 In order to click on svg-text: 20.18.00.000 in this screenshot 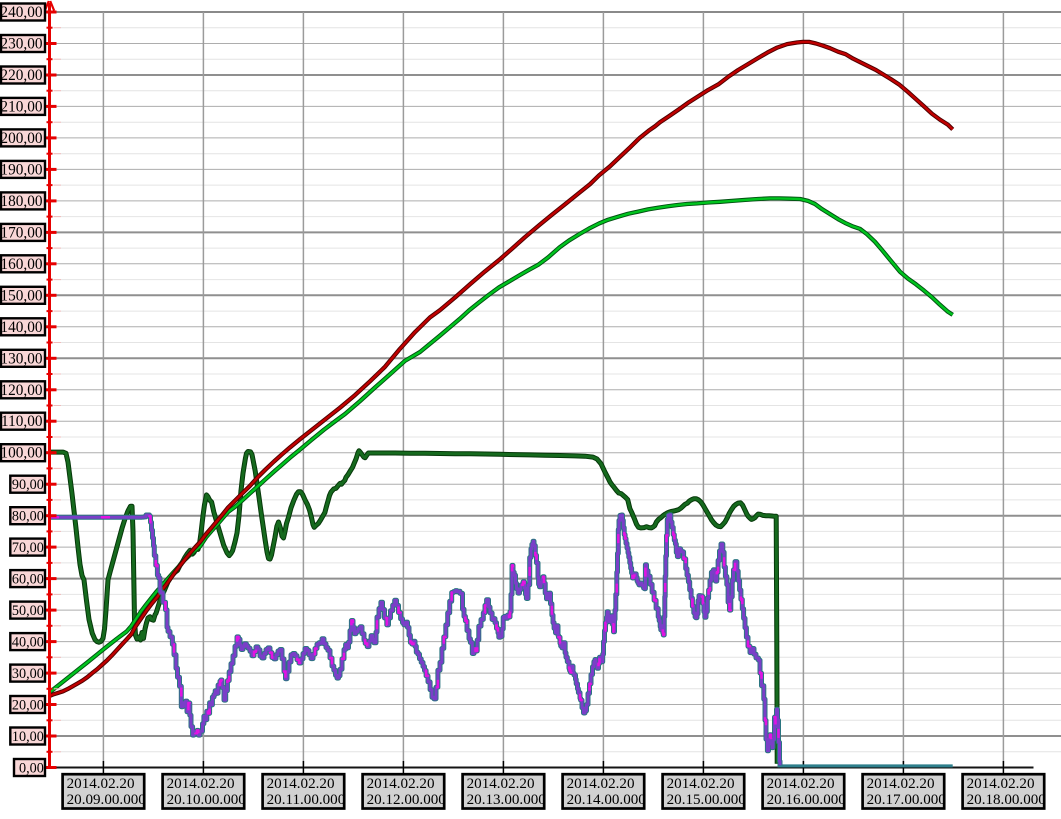, I will do `click(1006, 800)`.